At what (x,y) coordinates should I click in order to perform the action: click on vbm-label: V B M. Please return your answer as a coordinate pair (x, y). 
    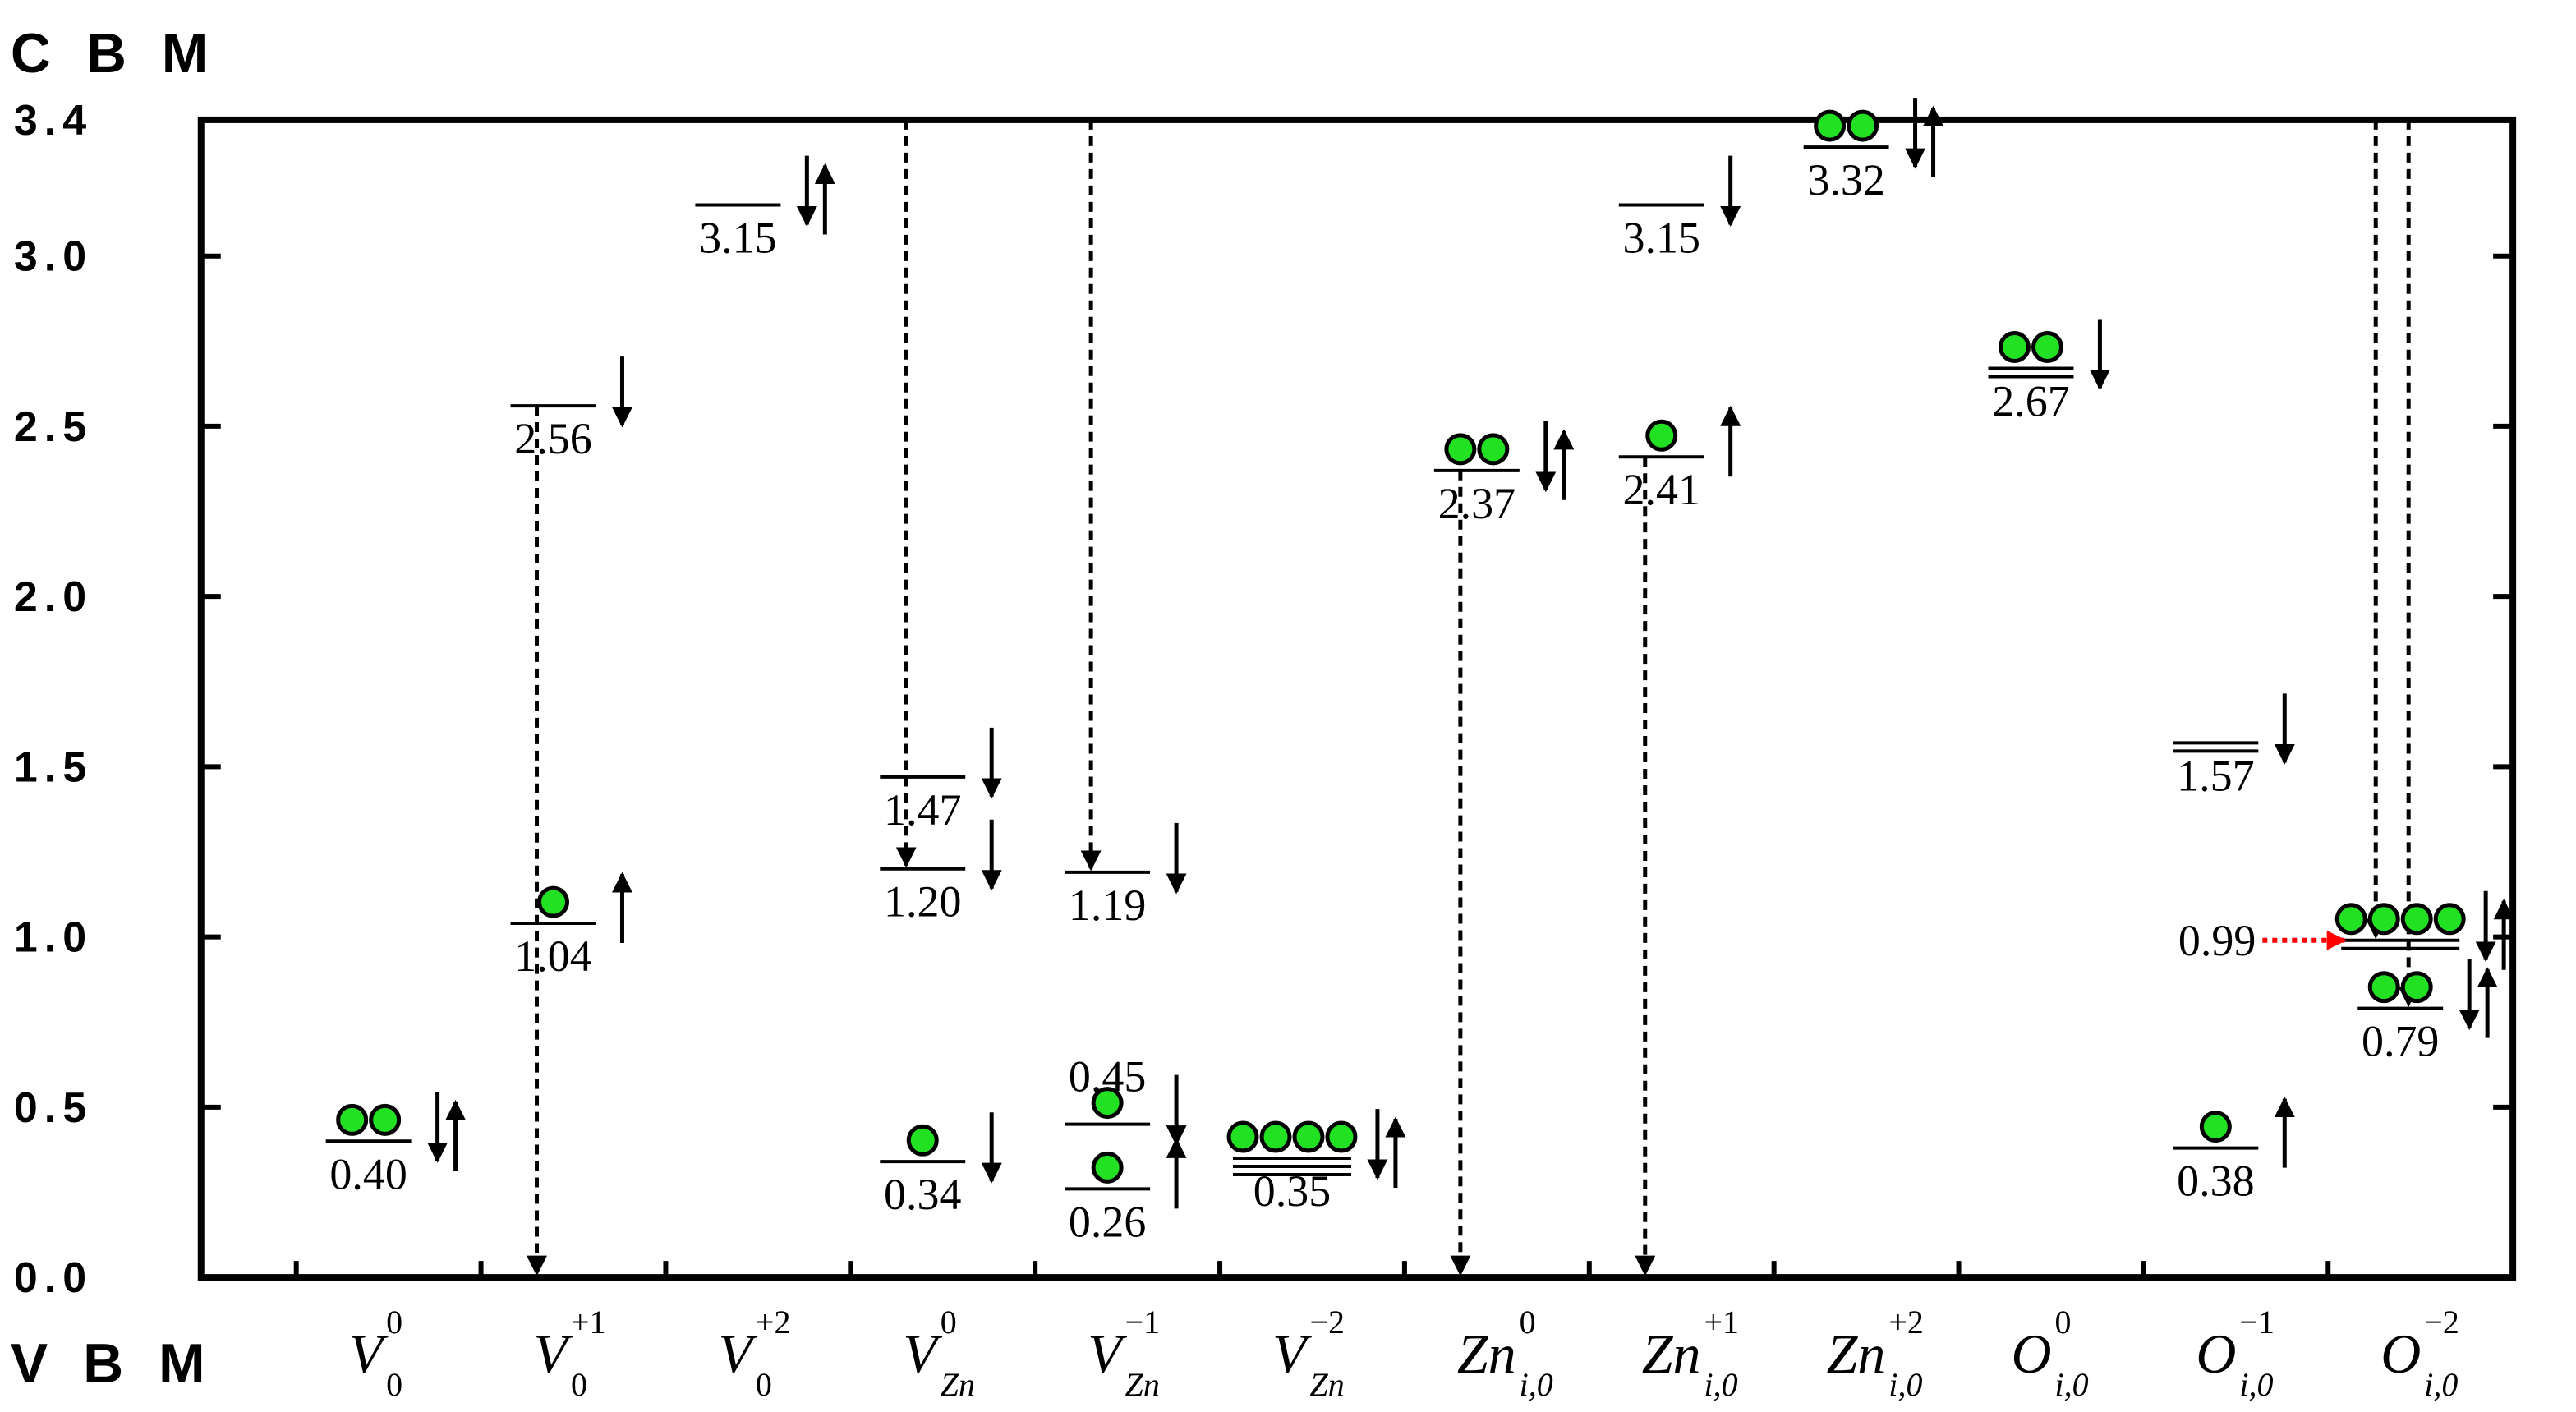
    Looking at the image, I should click on (113, 1363).